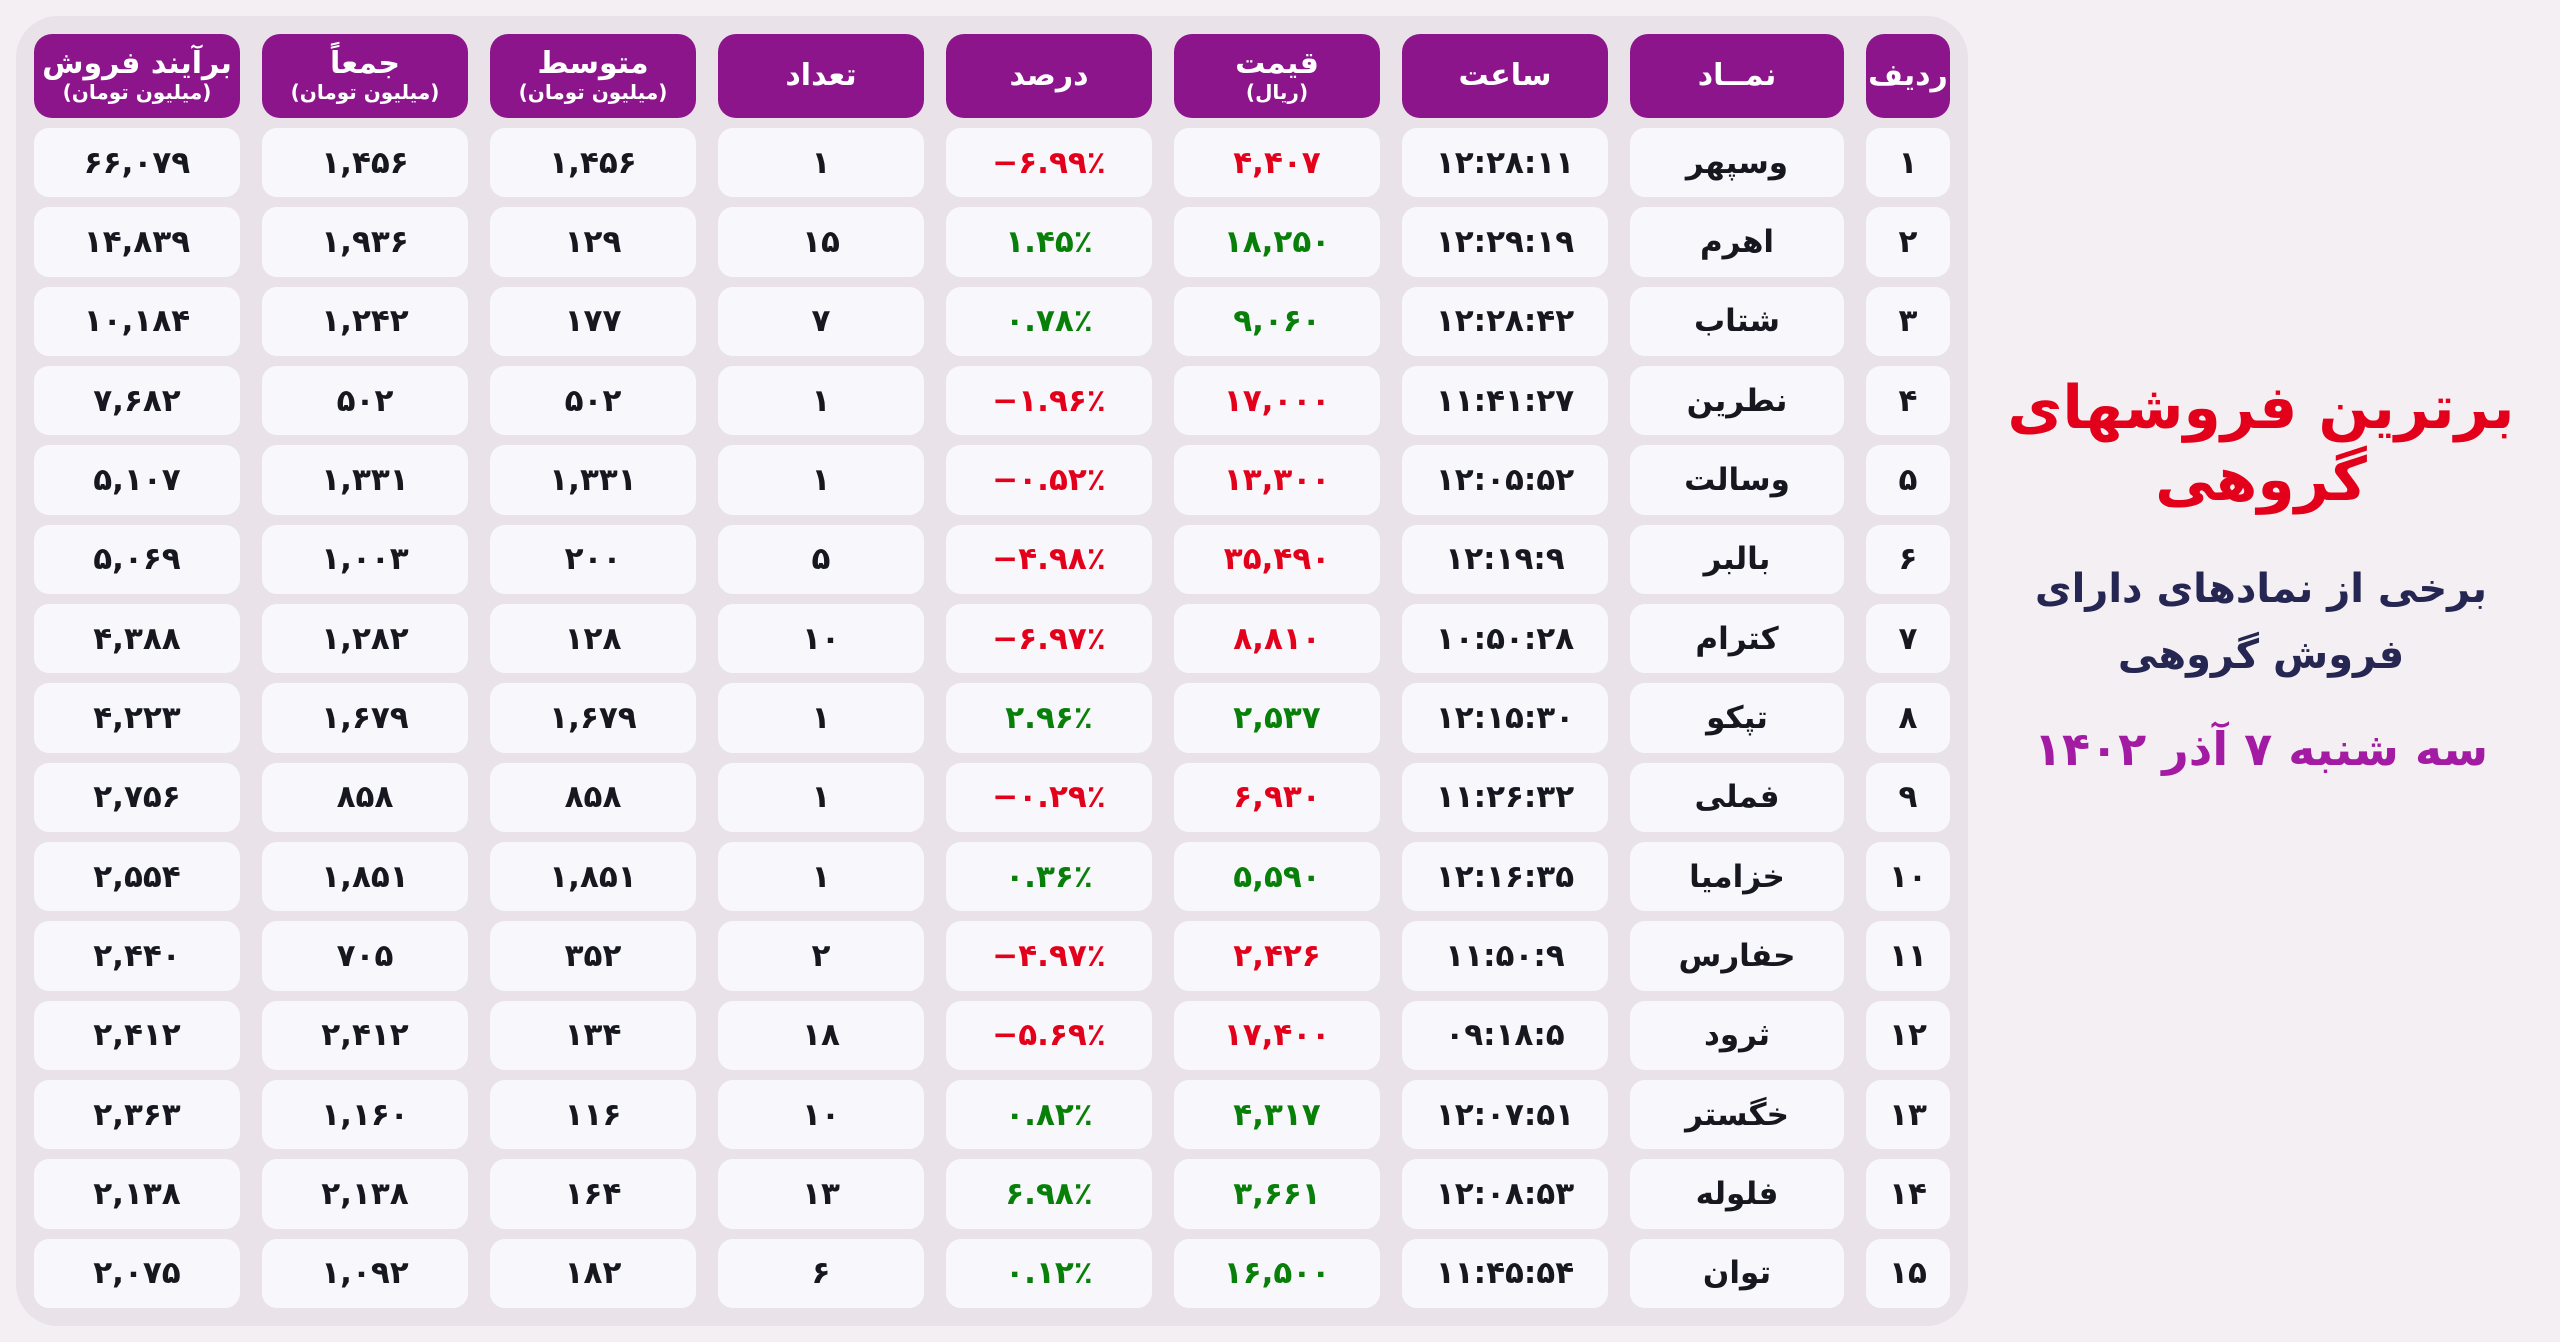 The width and height of the screenshot is (2560, 1342). Describe the element at coordinates (1049, 1194) in the screenshot. I see `cell-percent: ۶.۹۸٪` at that location.